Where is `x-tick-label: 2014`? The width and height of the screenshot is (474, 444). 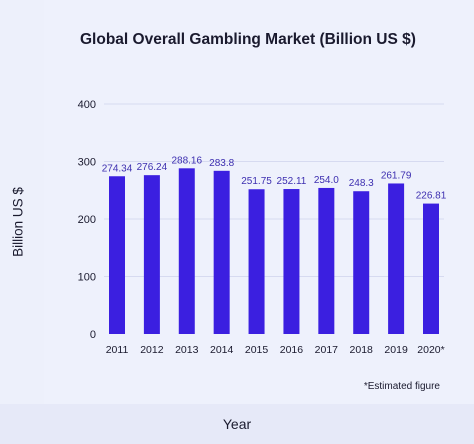
x-tick-label: 2014 is located at coordinates (222, 350).